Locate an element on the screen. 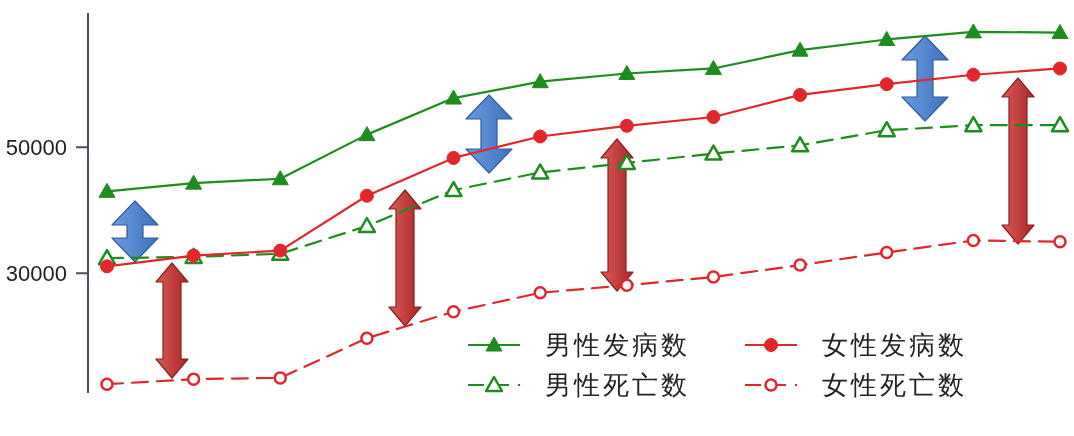  legend-label: 男性死亡数 is located at coordinates (617, 385).